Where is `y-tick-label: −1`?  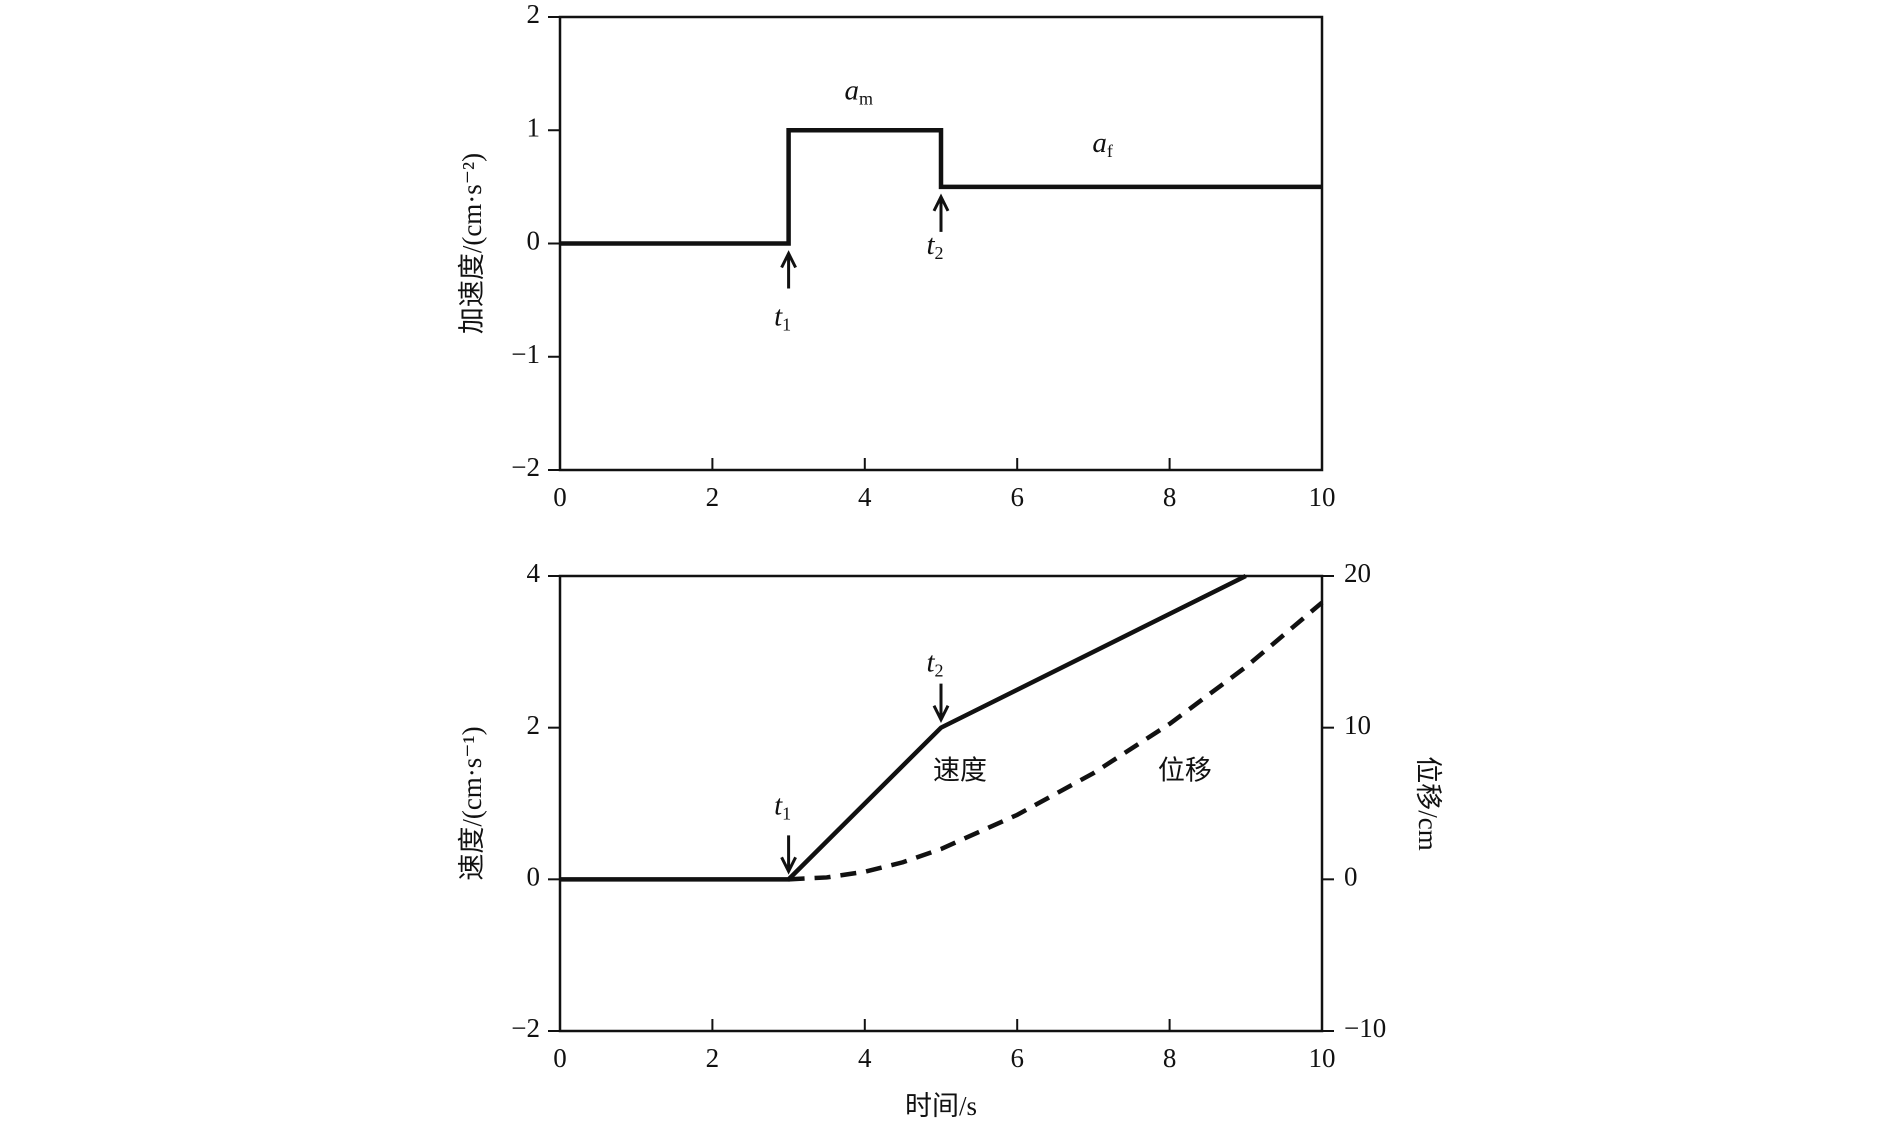
y-tick-label: −1 is located at coordinates (525, 354).